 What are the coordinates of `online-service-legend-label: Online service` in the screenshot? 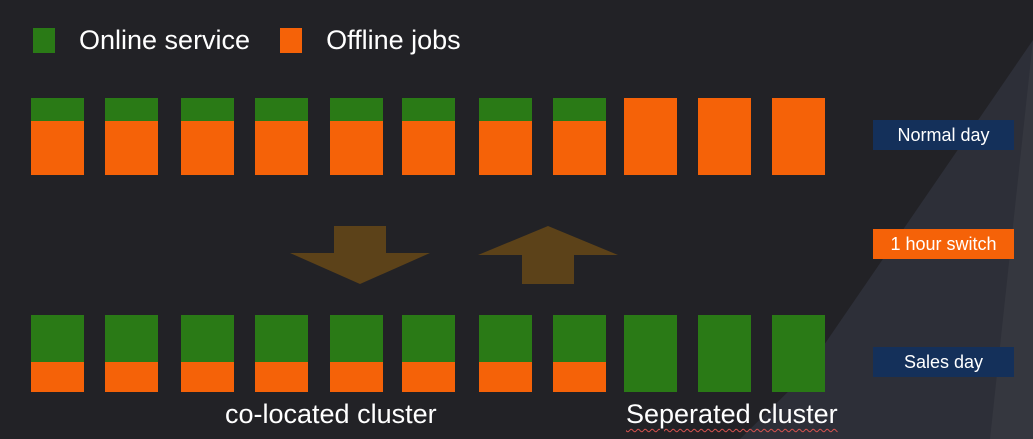 It's located at (165, 39).